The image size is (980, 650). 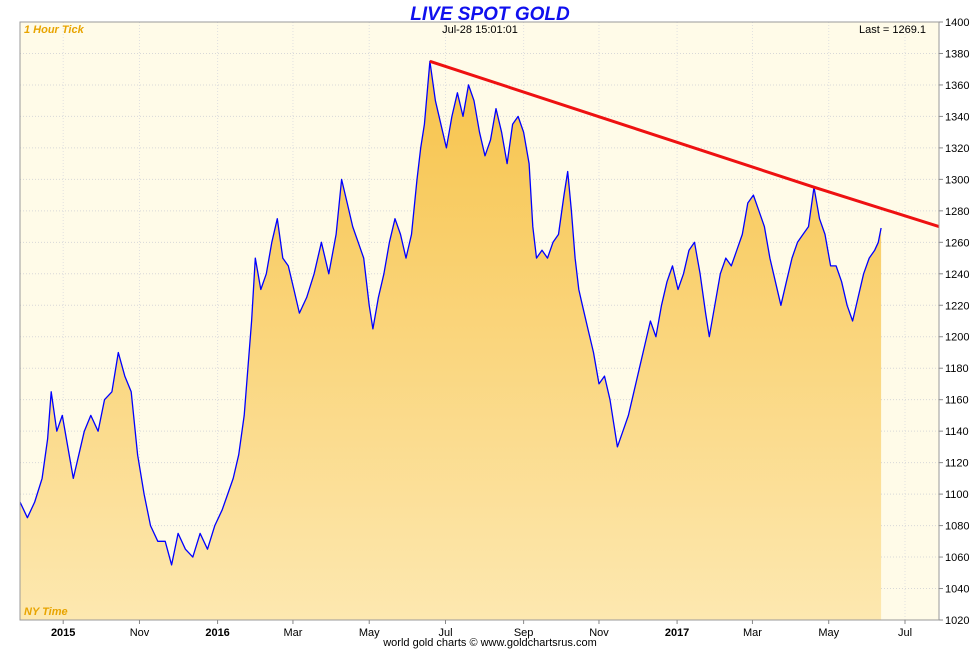 I want to click on y-tick-label: 1100, so click(x=957, y=495).